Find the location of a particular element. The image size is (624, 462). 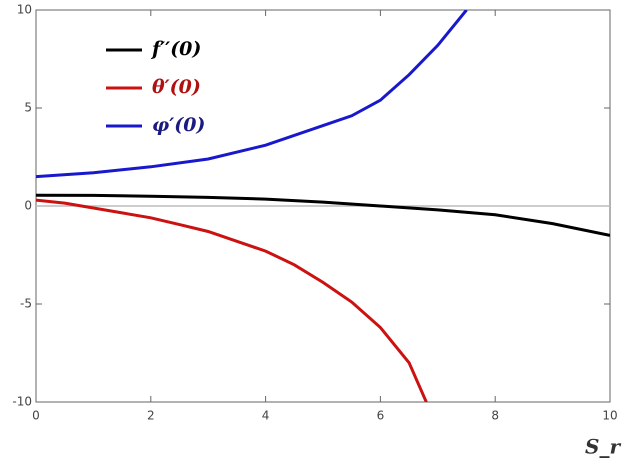

x-tick-label: 10 is located at coordinates (609, 416).